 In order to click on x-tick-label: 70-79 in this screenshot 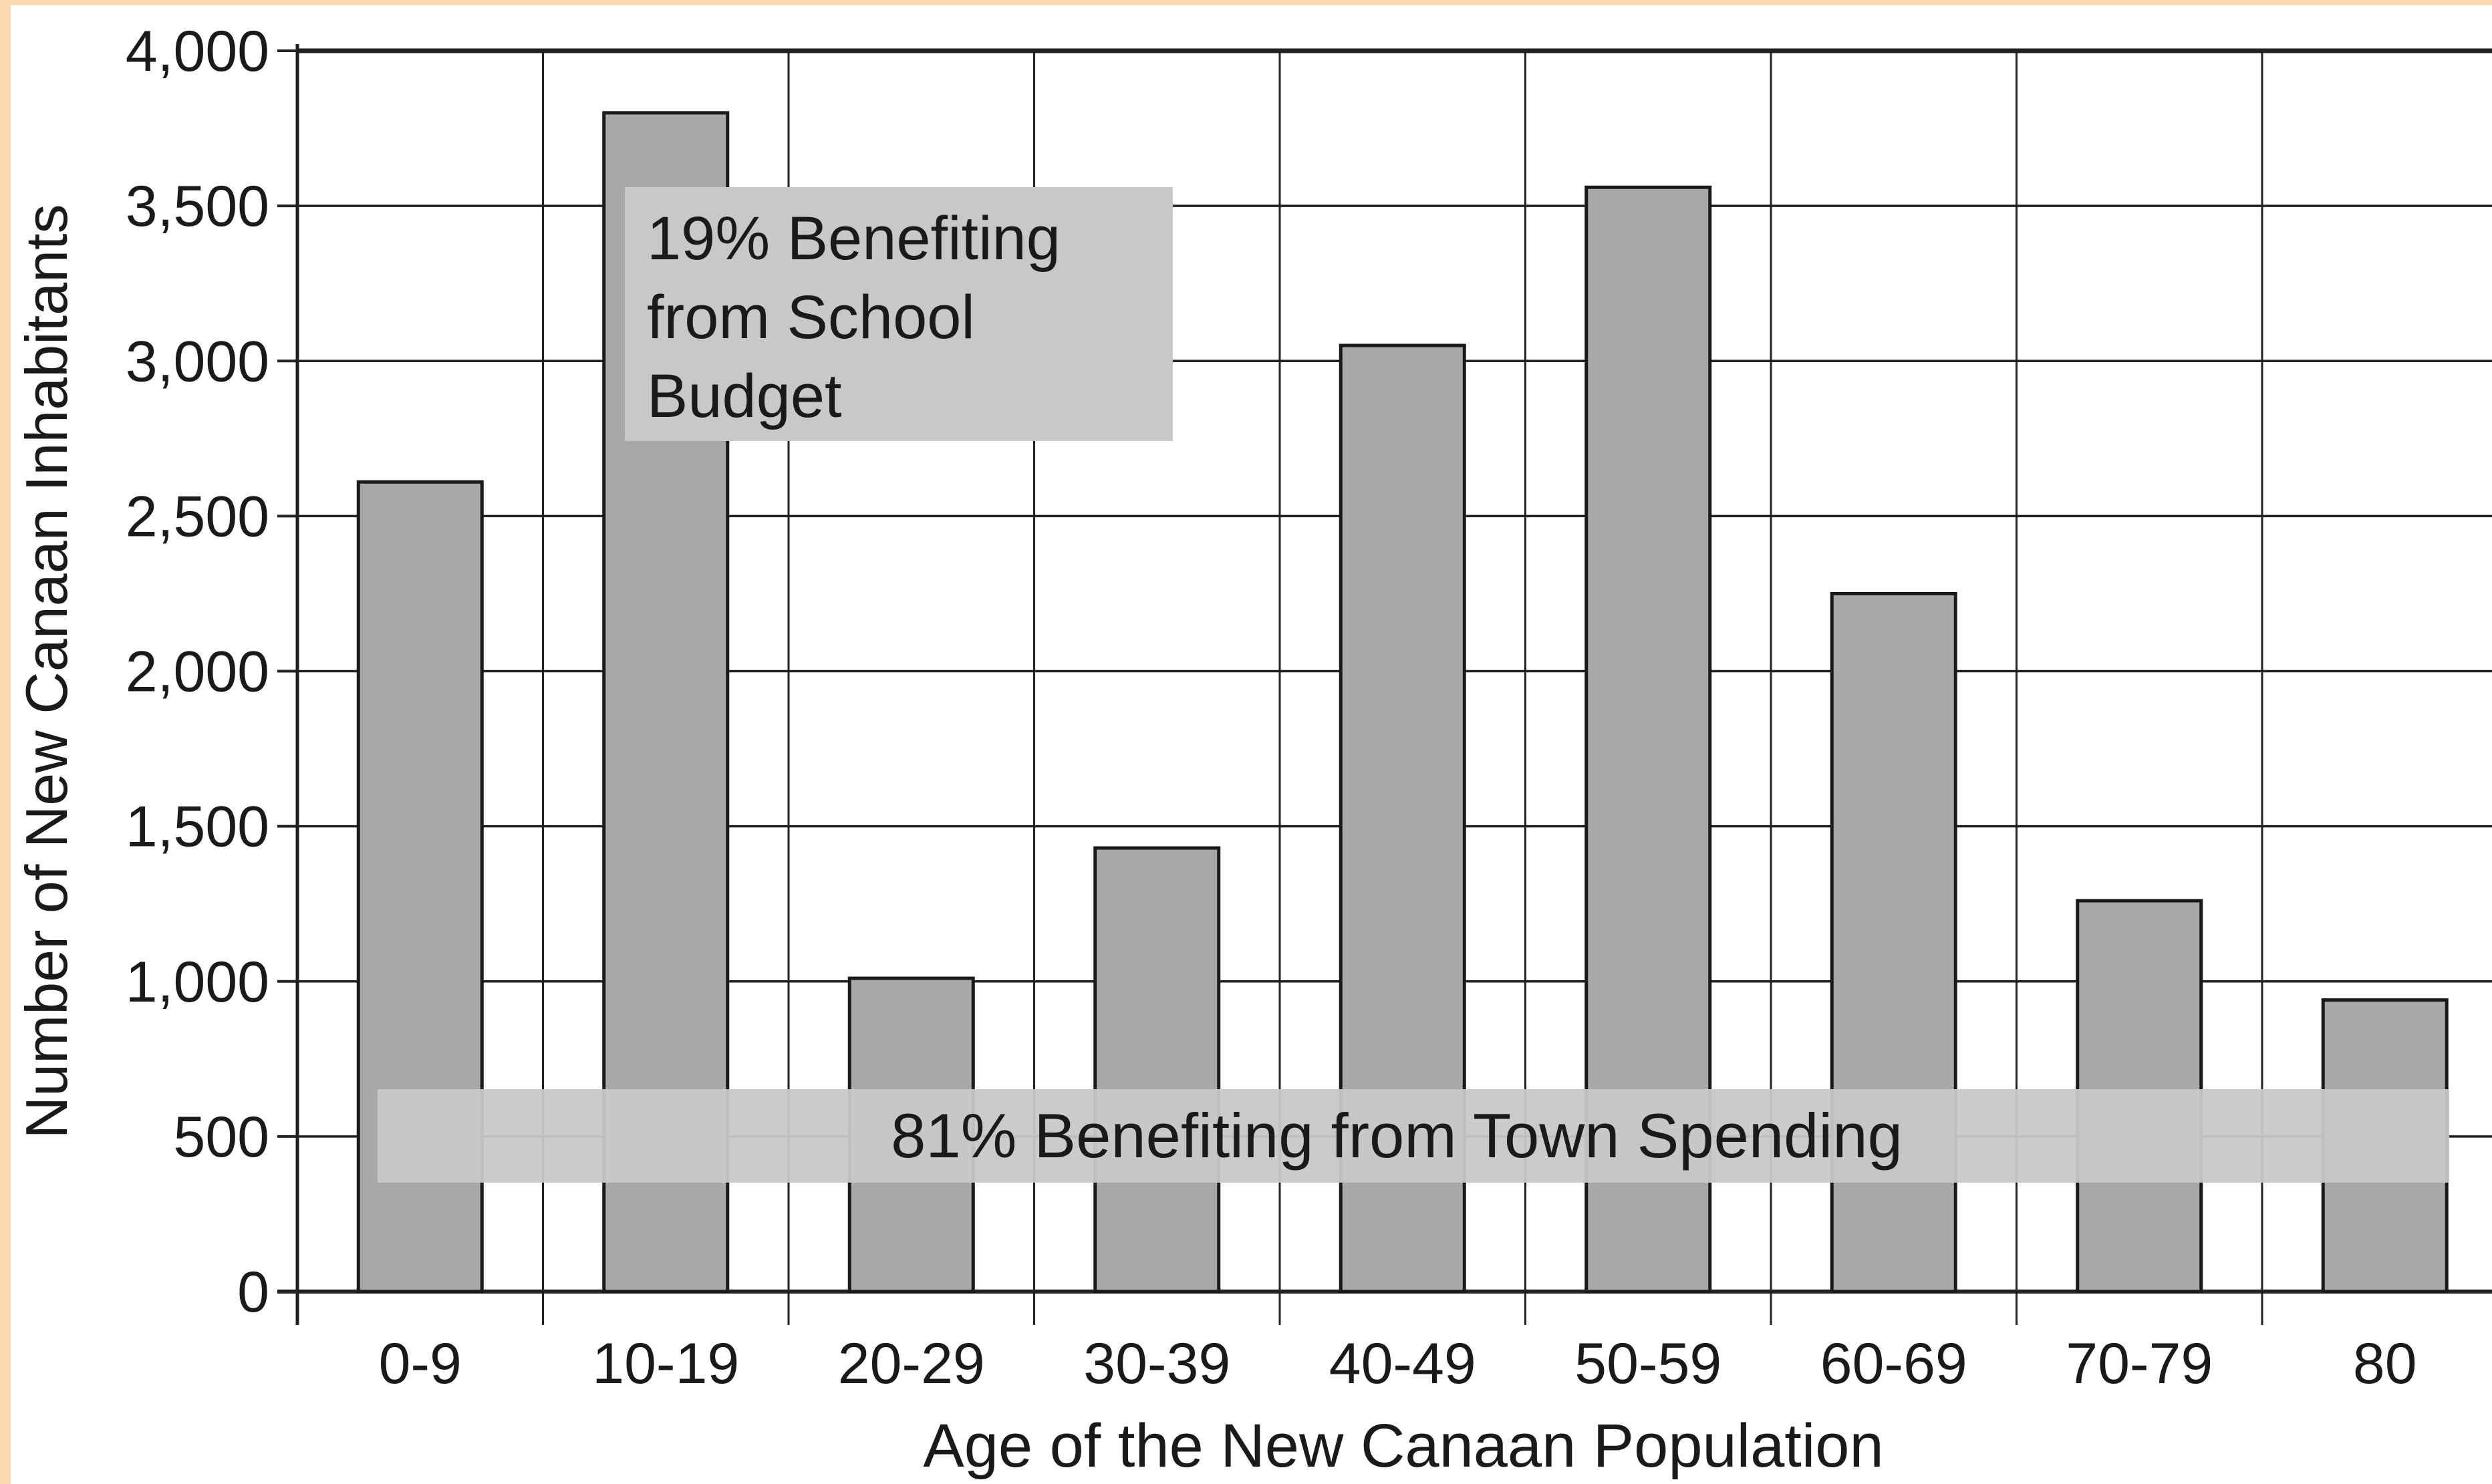, I will do `click(2139, 1364)`.